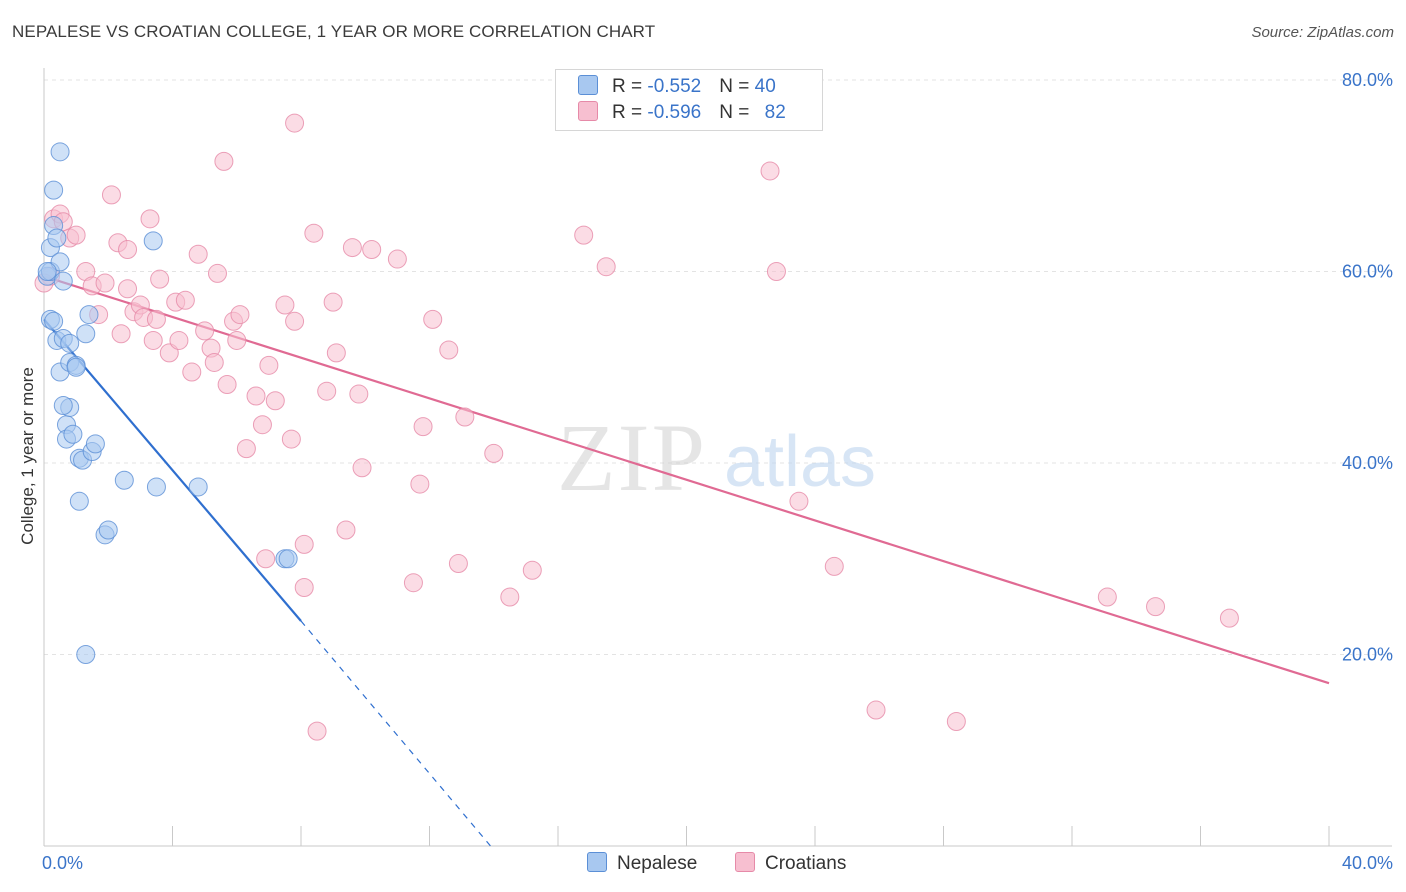 Image resolution: width=1406 pixels, height=892 pixels. I want to click on y-tick-label: 80.0%, so click(1367, 80).